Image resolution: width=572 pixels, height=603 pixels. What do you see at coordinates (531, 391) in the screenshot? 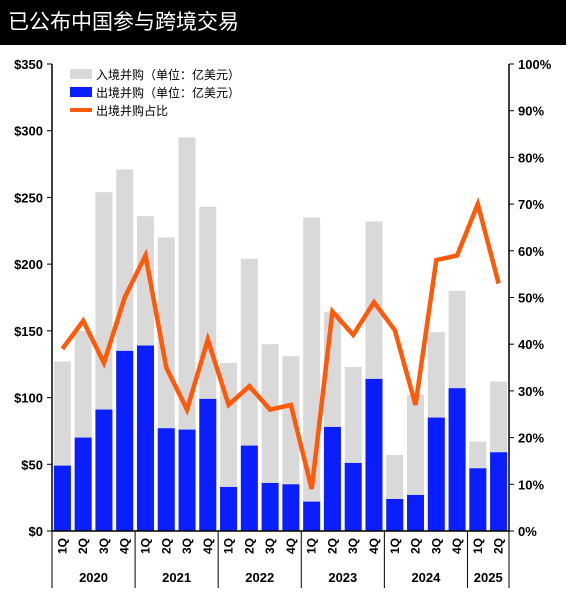
I see `right-tick-label: 30%` at bounding box center [531, 391].